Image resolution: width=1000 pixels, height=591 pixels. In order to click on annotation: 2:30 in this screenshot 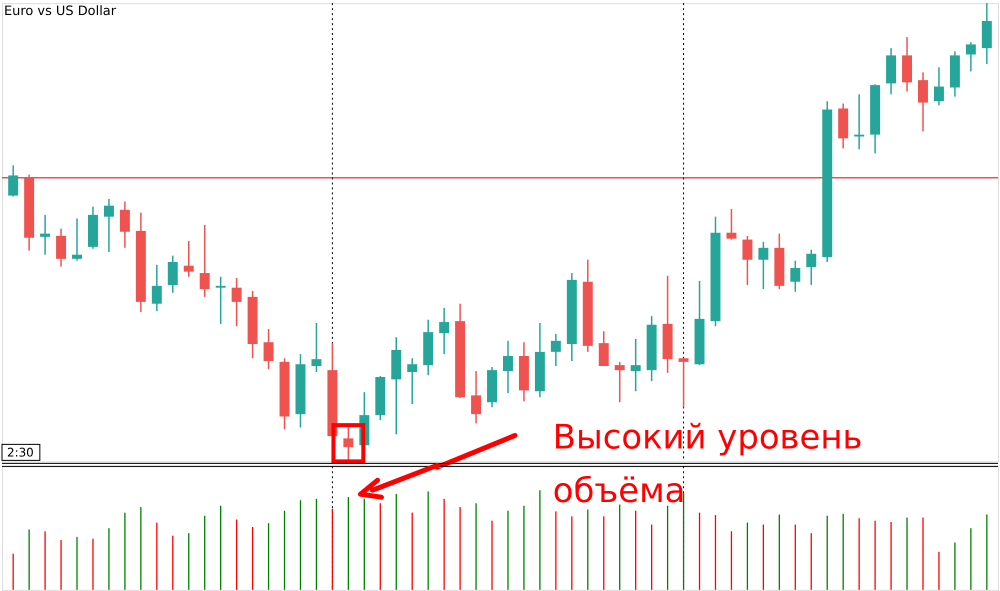, I will do `click(20, 452)`.